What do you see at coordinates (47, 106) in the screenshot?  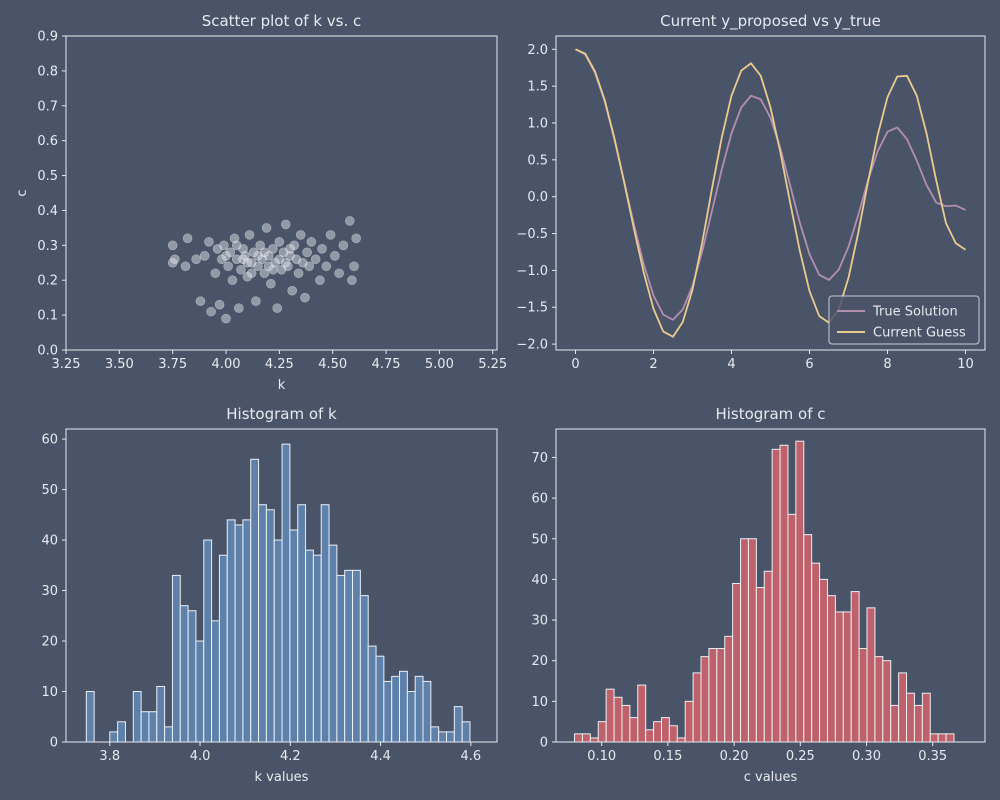 I see `y-tick-label: 0.7` at bounding box center [47, 106].